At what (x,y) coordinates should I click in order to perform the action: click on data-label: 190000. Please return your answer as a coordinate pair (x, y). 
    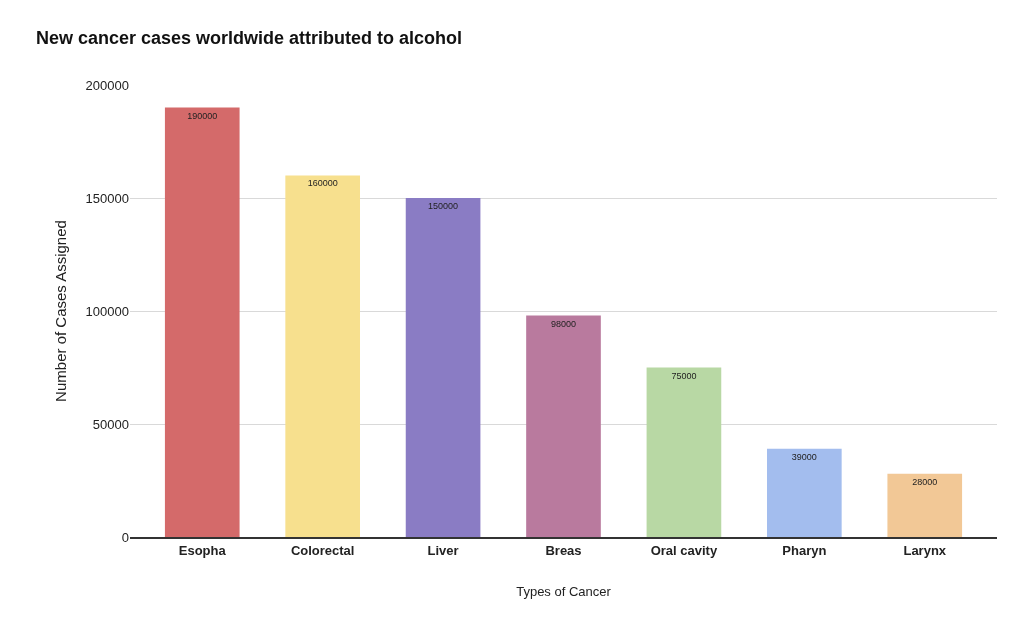
    Looking at the image, I should click on (202, 115).